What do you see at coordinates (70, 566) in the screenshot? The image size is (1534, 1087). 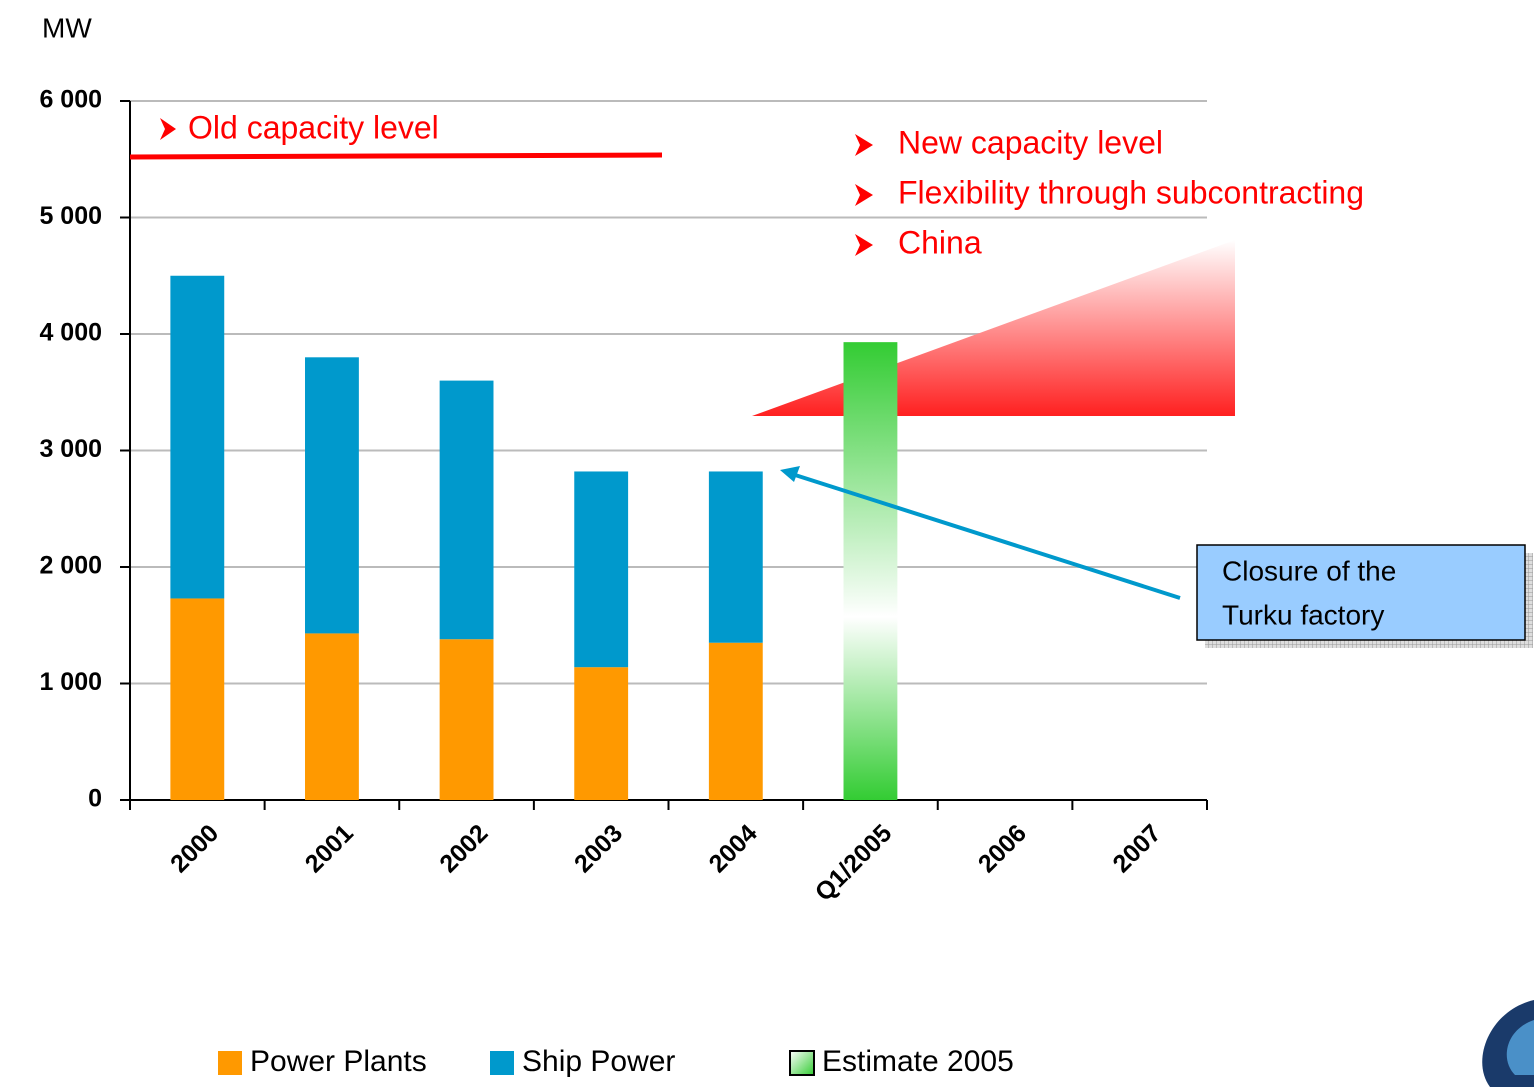 I see `y-tick-label: 2 000` at bounding box center [70, 566].